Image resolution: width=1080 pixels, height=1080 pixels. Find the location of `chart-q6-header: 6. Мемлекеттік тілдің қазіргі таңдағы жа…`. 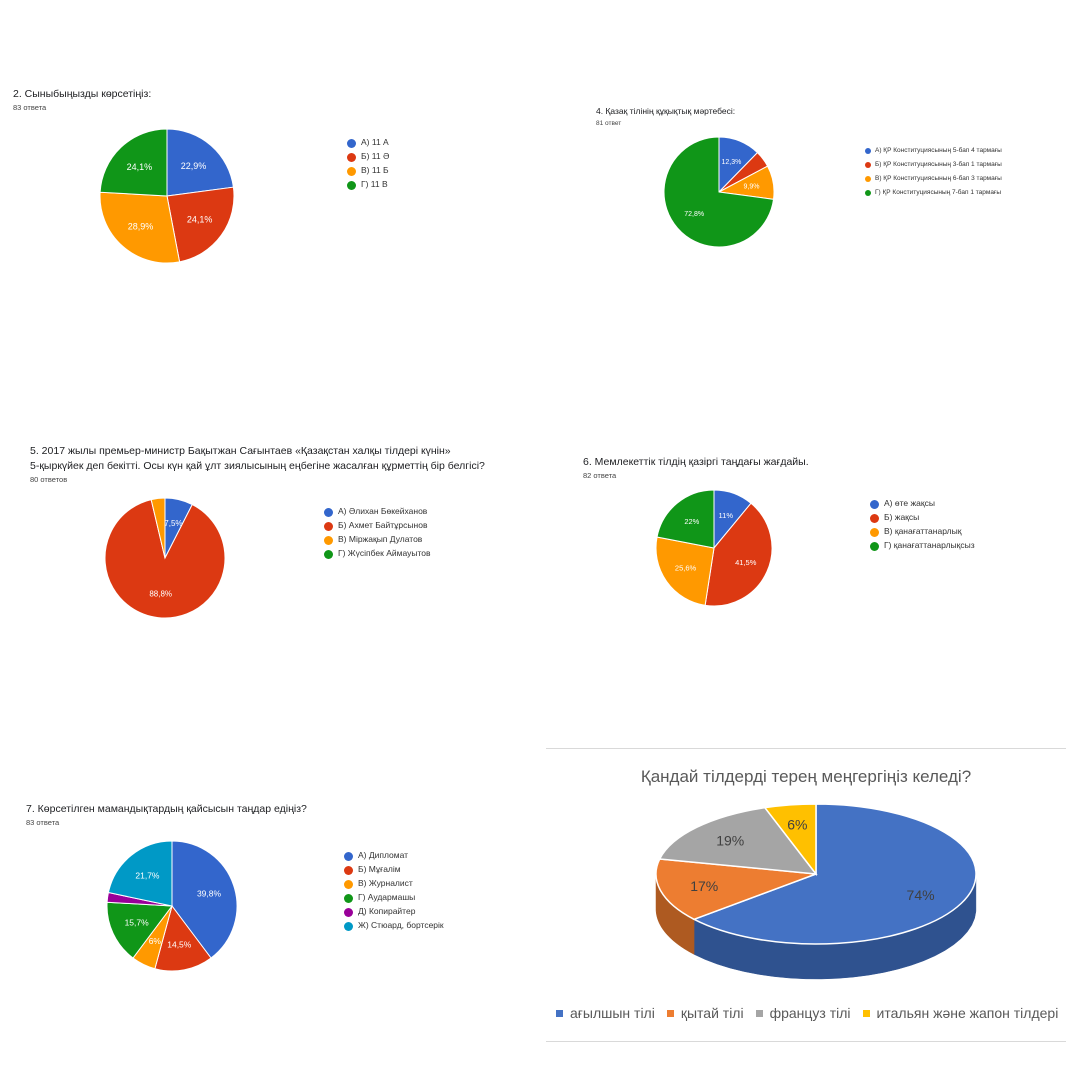

chart-q6-header: 6. Мемлекеттік тілдің қазіргі таңдағы жа… is located at coordinates (696, 467).